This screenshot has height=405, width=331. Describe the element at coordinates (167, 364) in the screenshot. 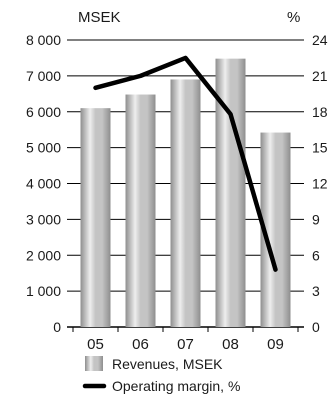

I see `legend-revenues-label: Revenues, MSEK` at that location.